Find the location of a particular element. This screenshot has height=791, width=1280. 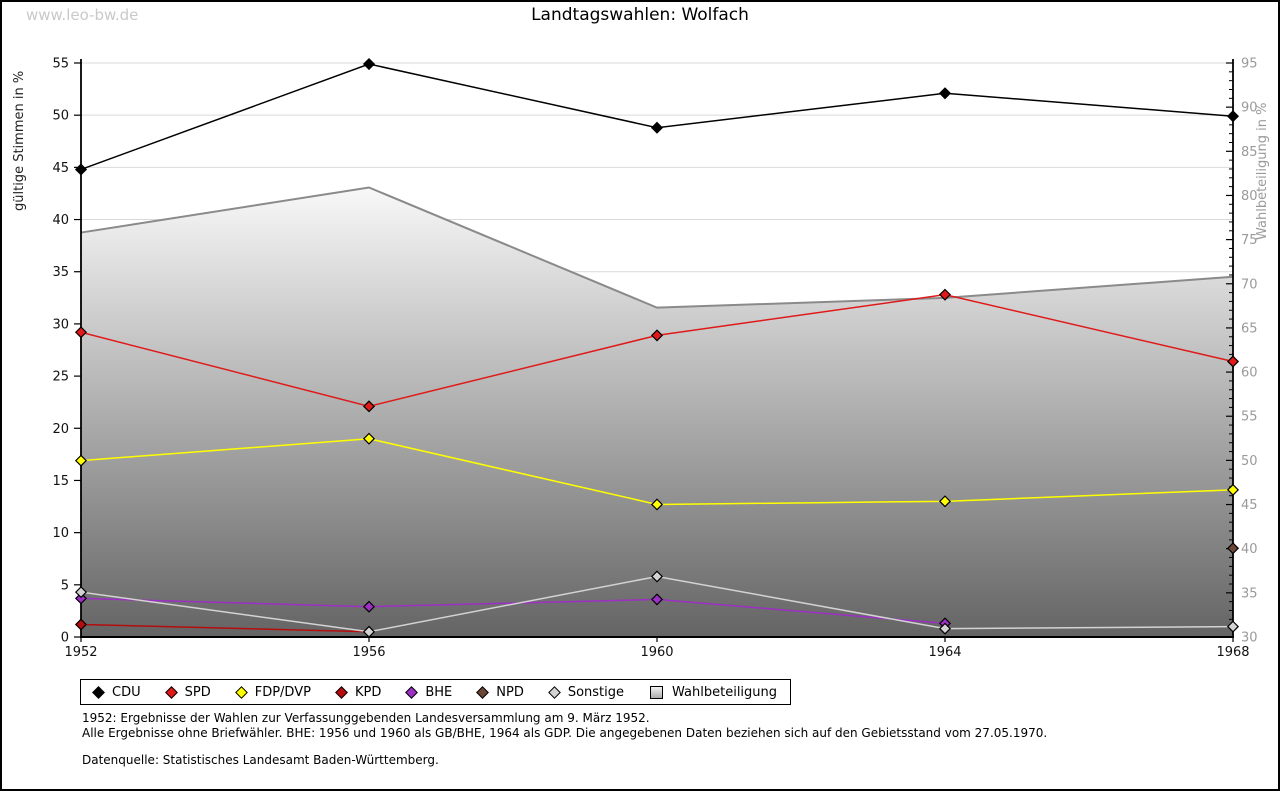

left-tick-label: 10 is located at coordinates (60, 533).